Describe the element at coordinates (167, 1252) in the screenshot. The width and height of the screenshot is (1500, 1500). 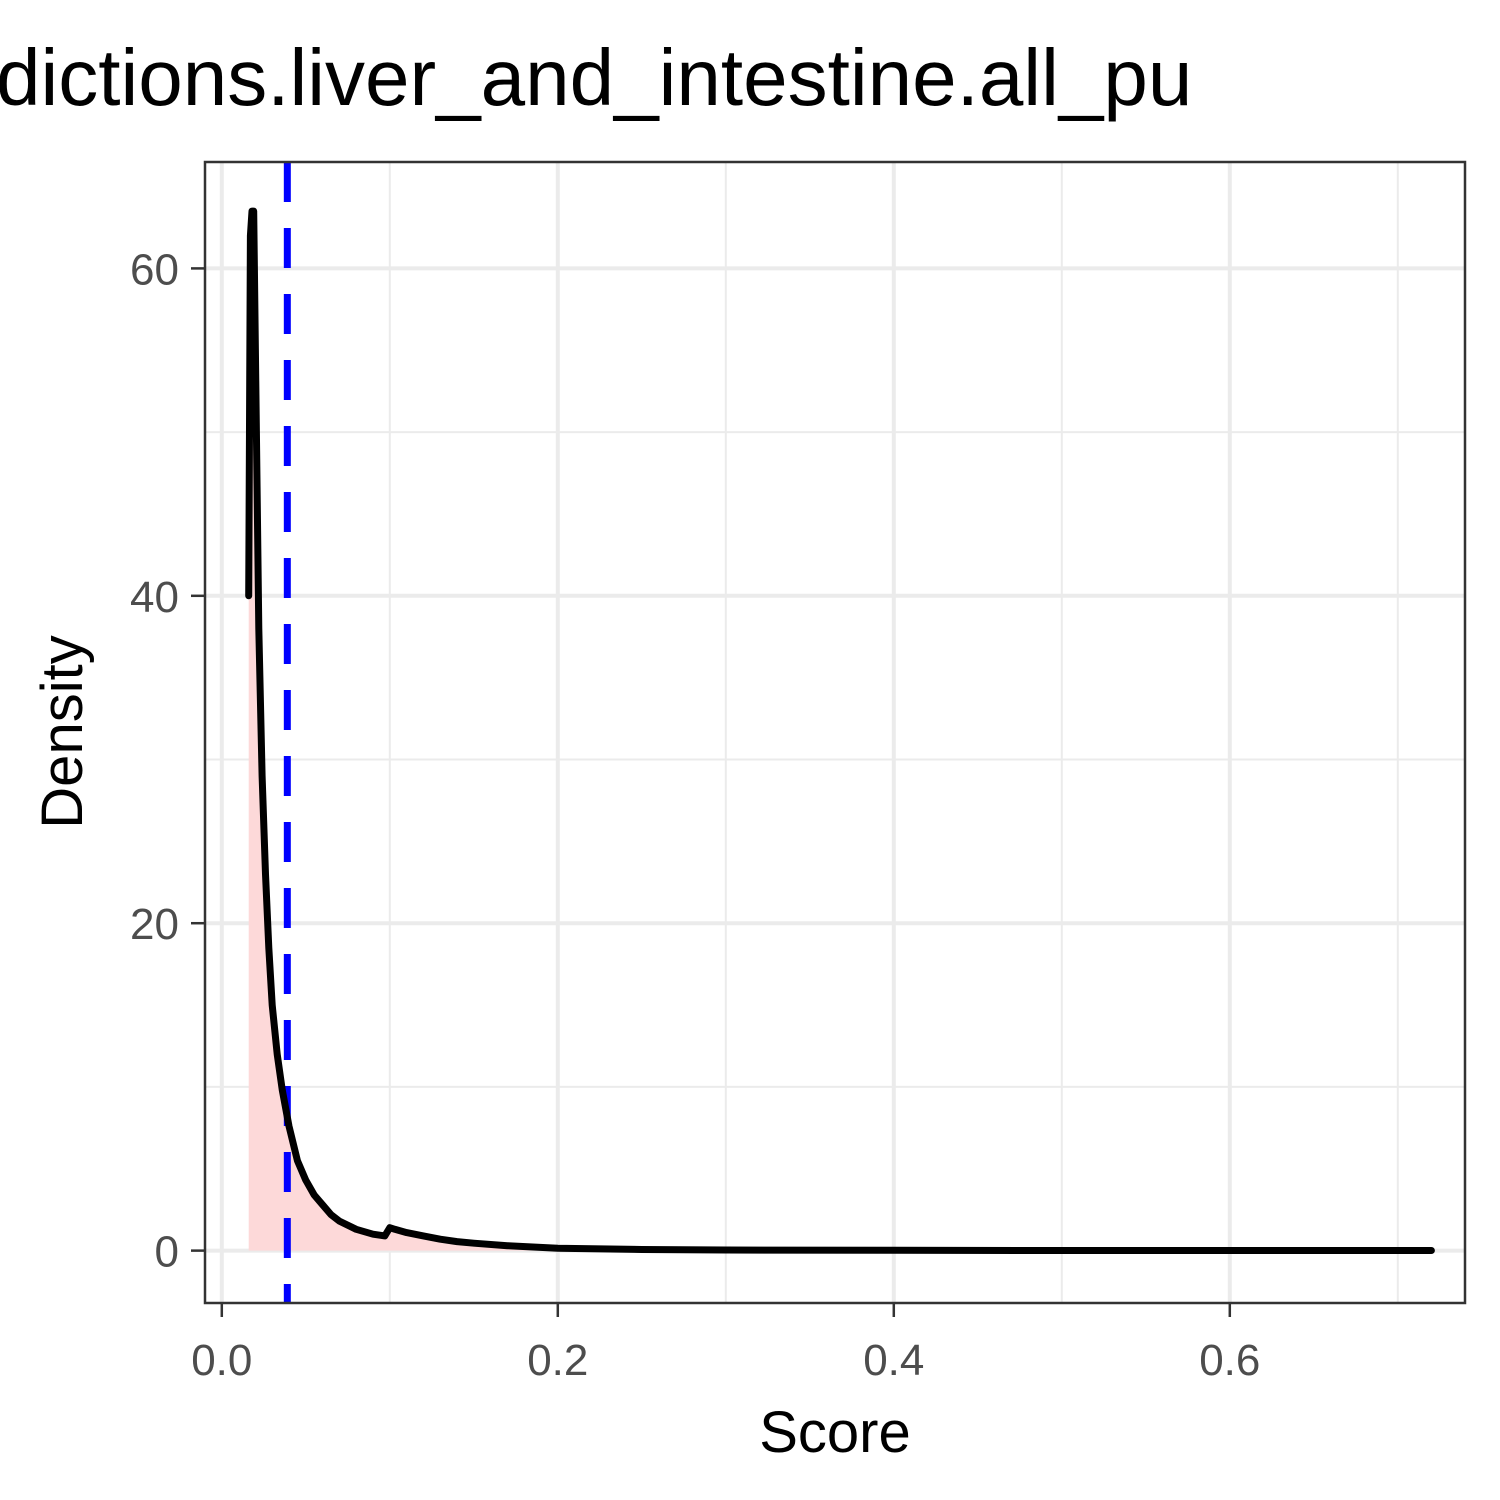
I see `y-tick-label: 0` at that location.